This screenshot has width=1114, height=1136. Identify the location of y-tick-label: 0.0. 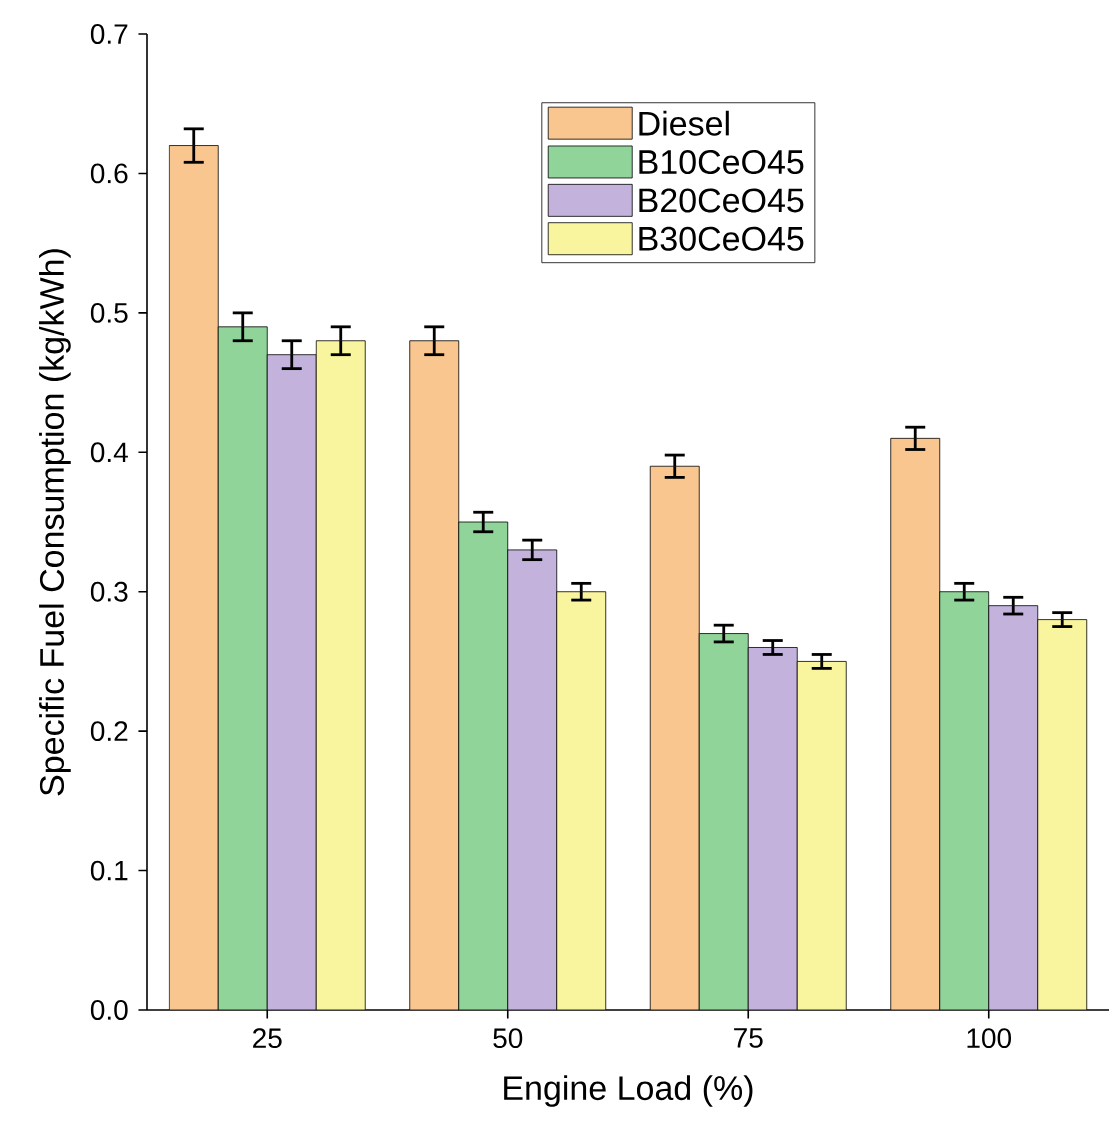
(109, 1010).